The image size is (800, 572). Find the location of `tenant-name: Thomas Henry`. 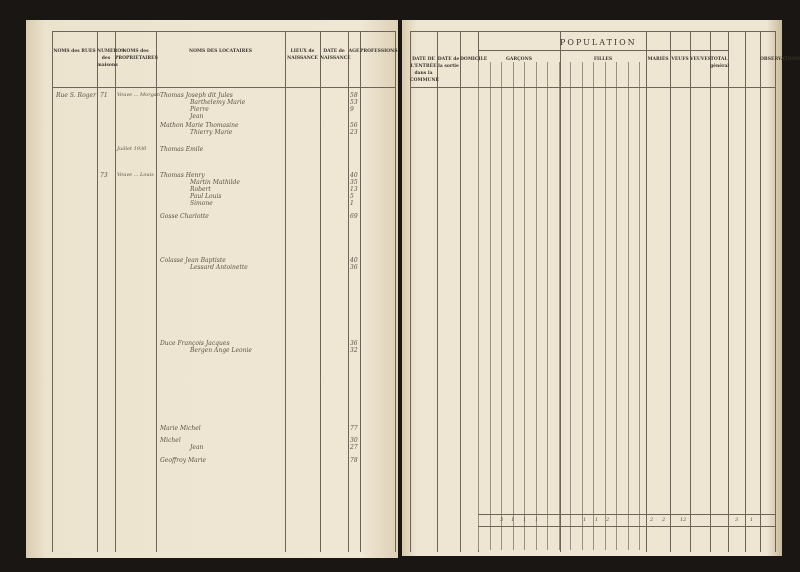

tenant-name: Thomas Henry is located at coordinates (182, 175).